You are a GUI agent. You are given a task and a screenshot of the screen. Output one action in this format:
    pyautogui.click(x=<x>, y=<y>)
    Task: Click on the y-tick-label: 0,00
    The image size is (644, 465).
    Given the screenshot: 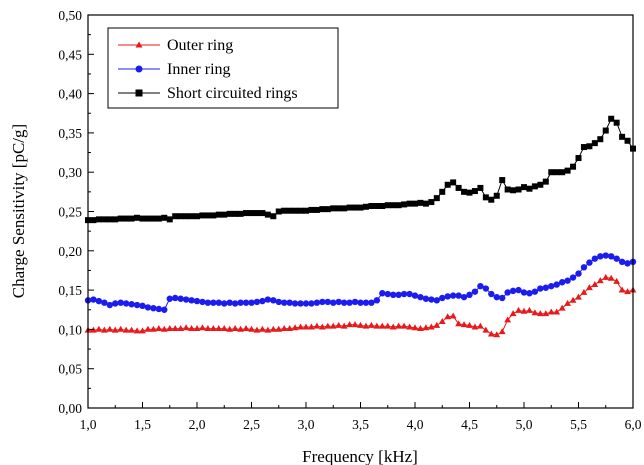 What is the action you would take?
    pyautogui.click(x=70, y=408)
    